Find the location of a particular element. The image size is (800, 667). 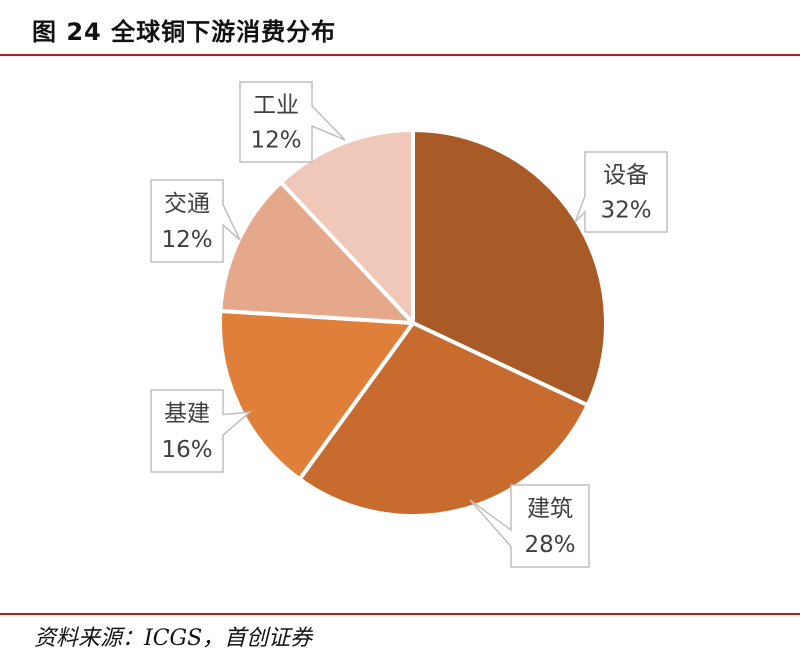

slice-value-label-5: 12% is located at coordinates (275, 141).